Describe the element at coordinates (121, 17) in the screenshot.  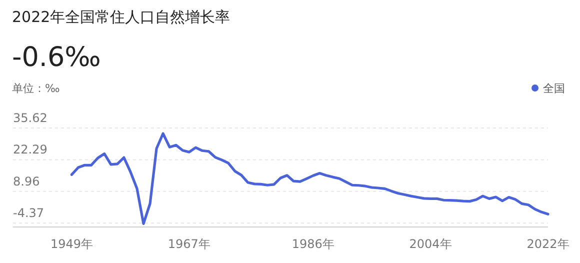
I see `chart-title: 2022年全国常住人口自然增长率` at that location.